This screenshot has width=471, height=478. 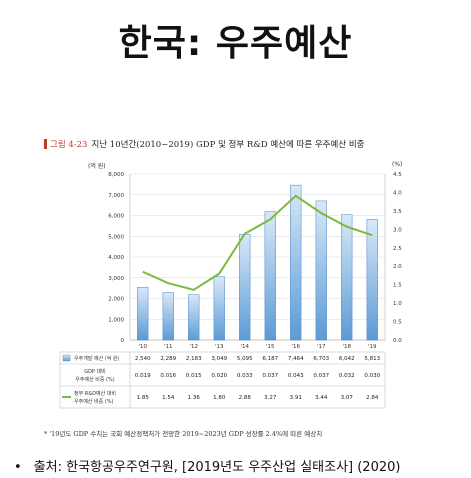 What do you see at coordinates (347, 359) in the screenshot?
I see `table-cell: 6,042` at bounding box center [347, 359].